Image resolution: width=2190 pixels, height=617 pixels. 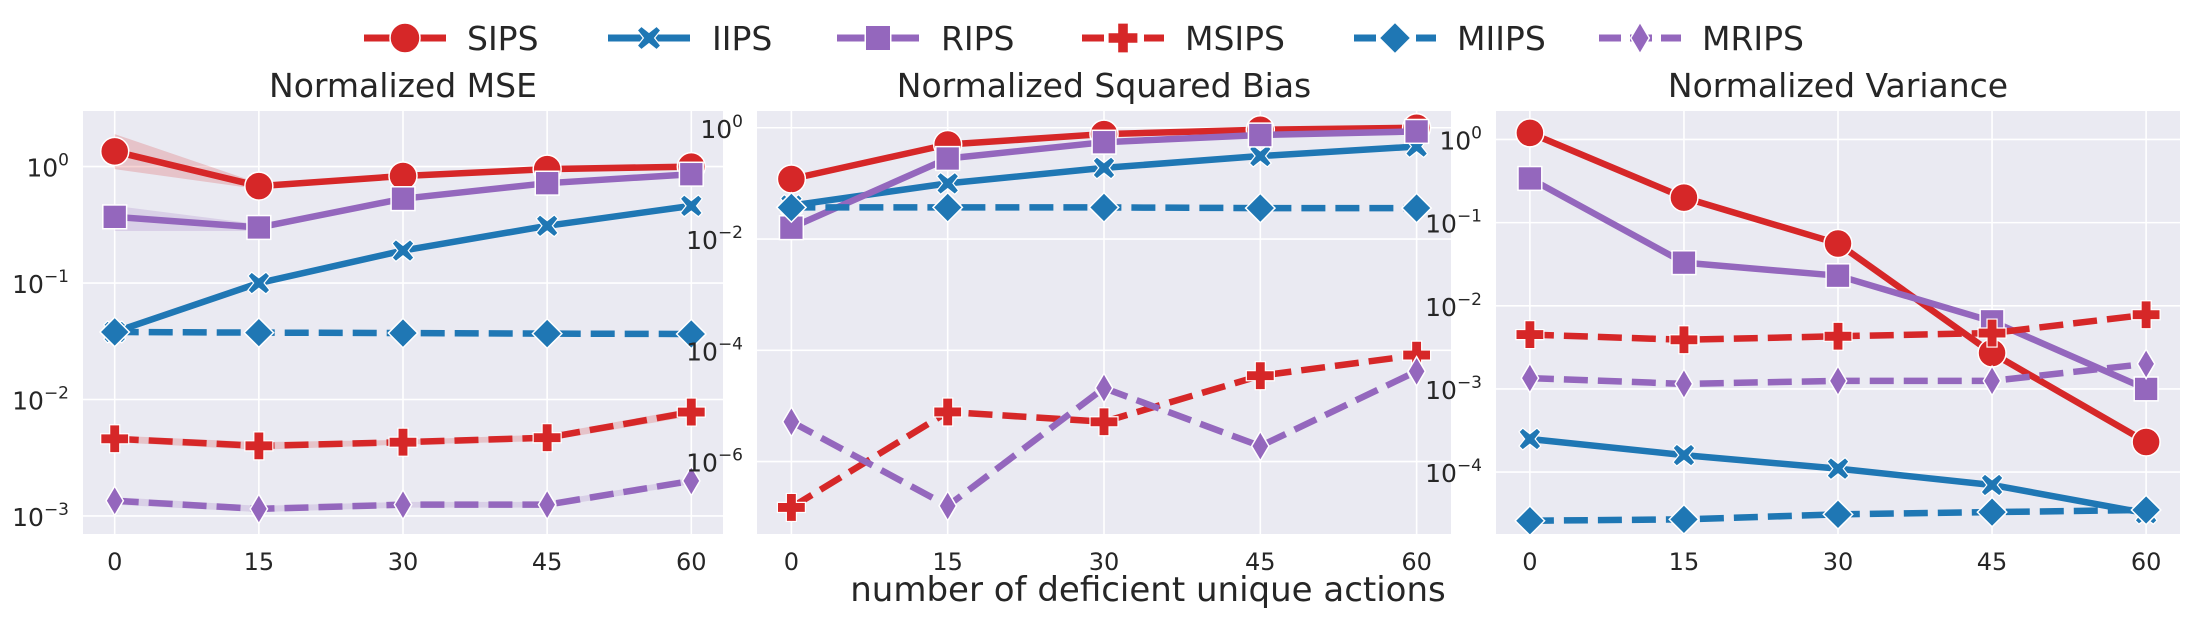 What do you see at coordinates (1453, 472) in the screenshot?
I see `y-tick-label: 10⁻⁴` at bounding box center [1453, 472].